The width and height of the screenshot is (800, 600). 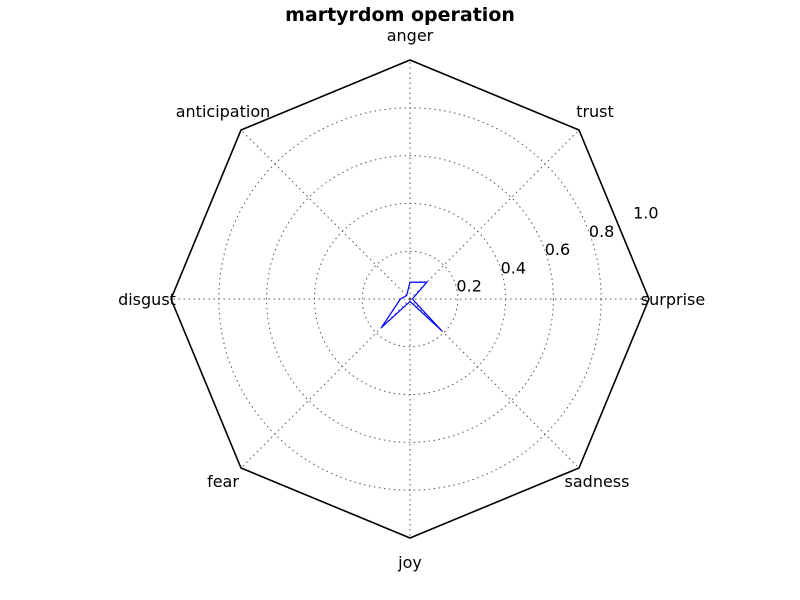 I want to click on radial-tick-4: 0.8, so click(x=601, y=231).